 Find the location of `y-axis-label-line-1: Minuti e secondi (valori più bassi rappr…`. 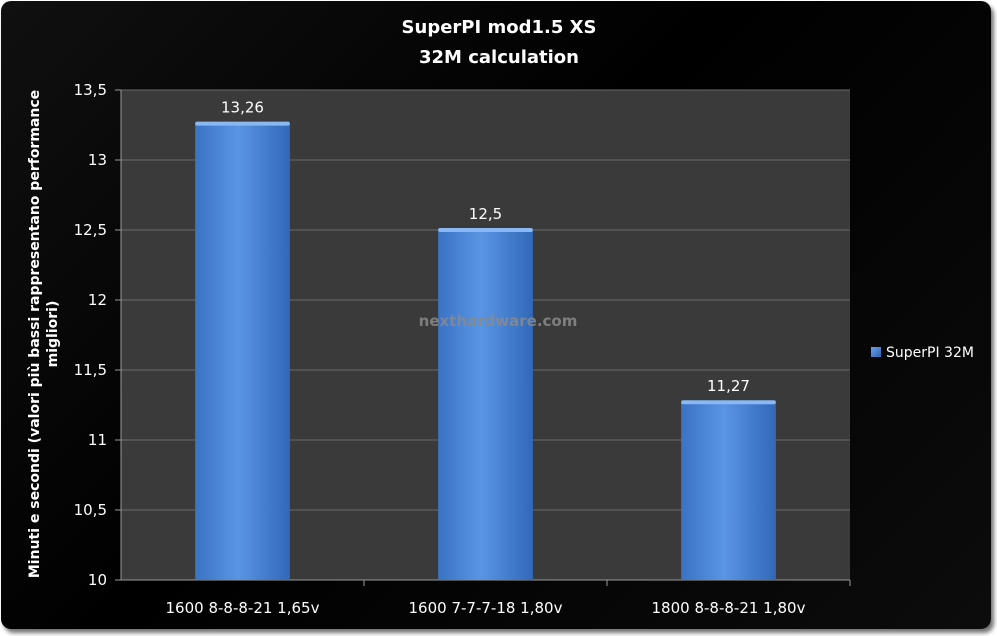

y-axis-label-line-1: Minuti e secondi (valori più bassi rappr… is located at coordinates (35, 334).